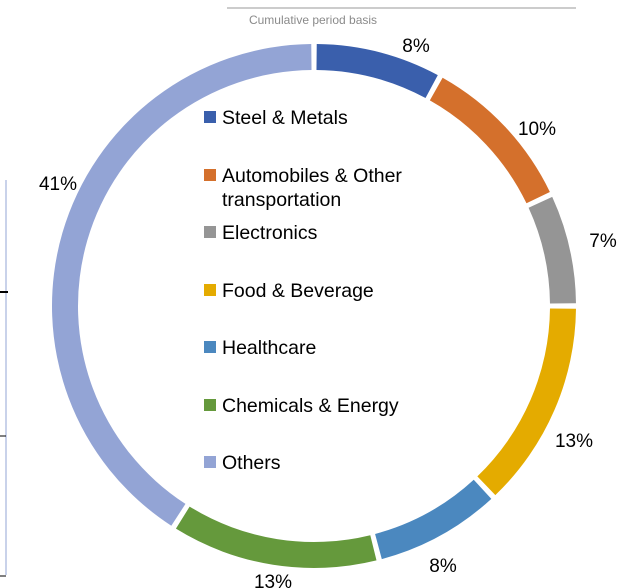 The width and height of the screenshot is (621, 588). I want to click on legend-label-electronics: Electronics, so click(270, 233).